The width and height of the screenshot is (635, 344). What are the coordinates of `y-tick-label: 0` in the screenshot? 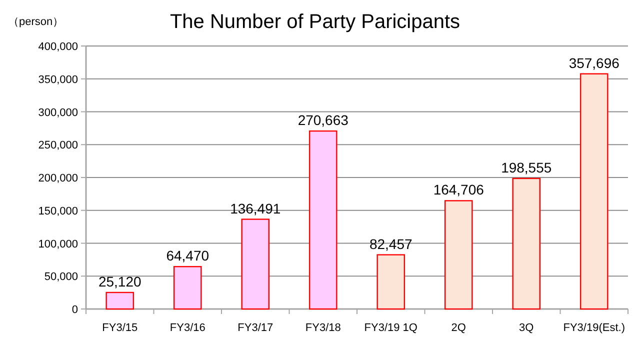 It's located at (75, 310).